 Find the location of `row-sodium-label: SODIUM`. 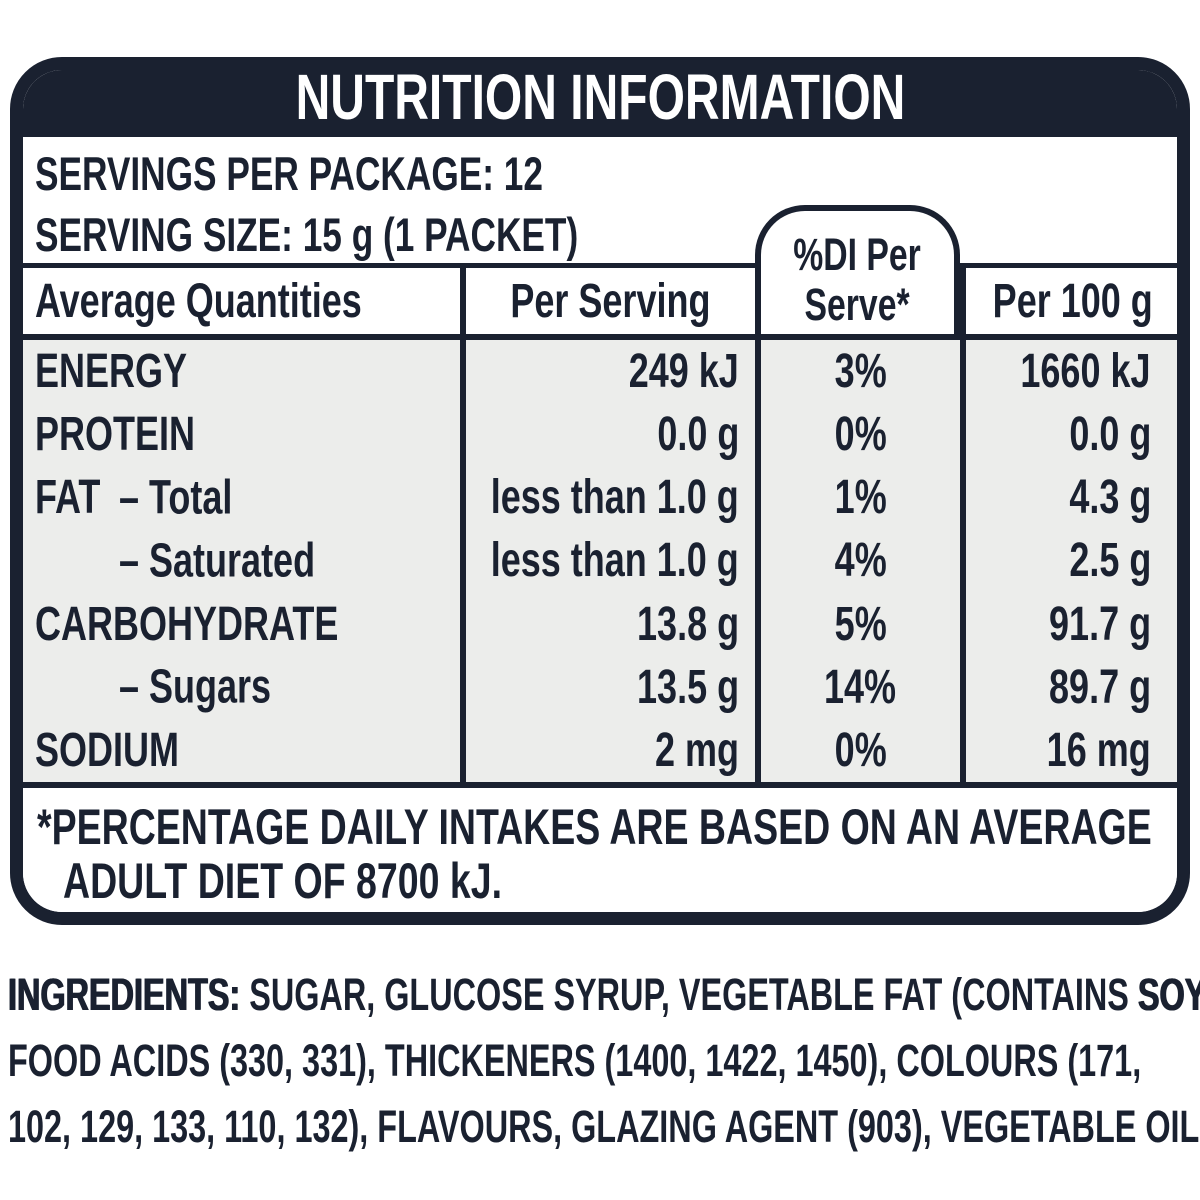

row-sodium-label: SODIUM is located at coordinates (107, 750).